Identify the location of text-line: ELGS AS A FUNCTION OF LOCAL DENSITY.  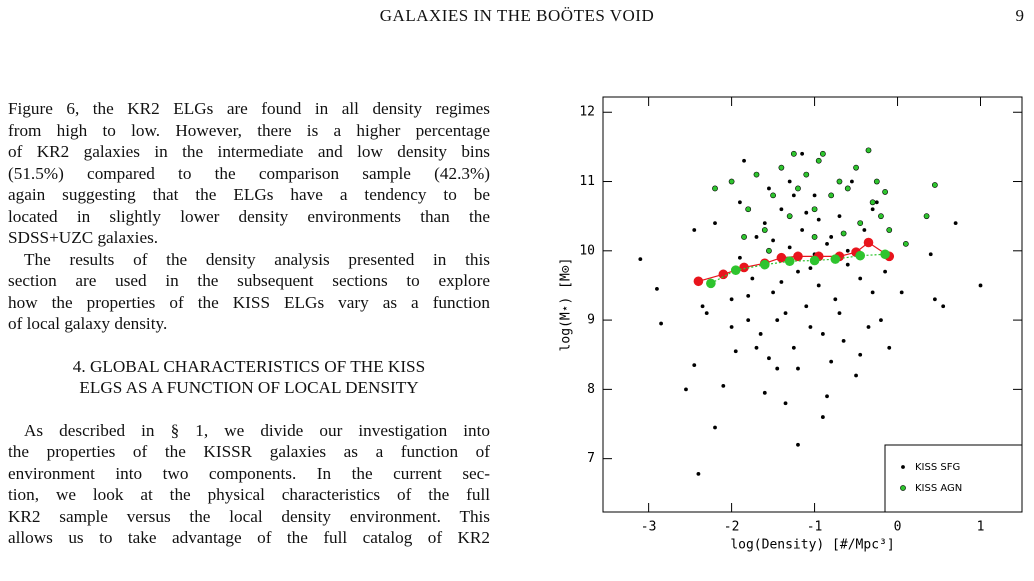
(249, 387).